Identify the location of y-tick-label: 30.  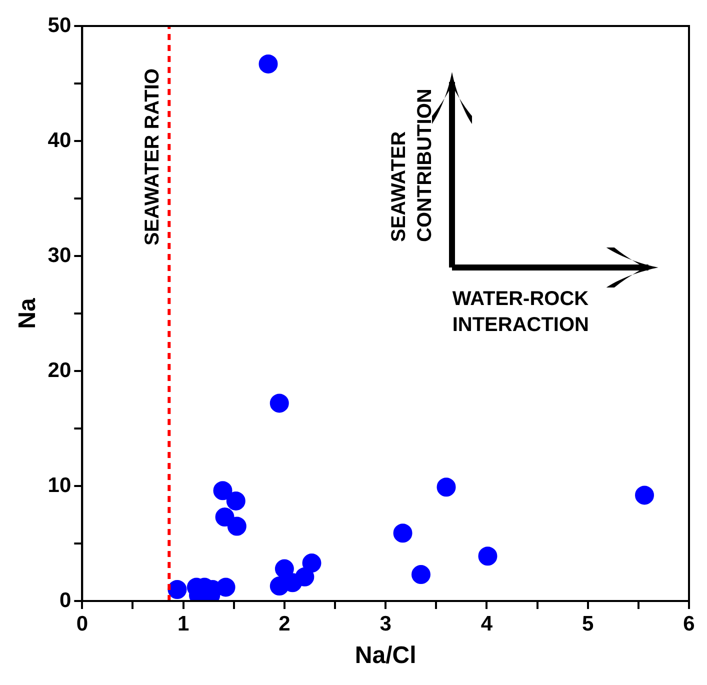
(60, 255).